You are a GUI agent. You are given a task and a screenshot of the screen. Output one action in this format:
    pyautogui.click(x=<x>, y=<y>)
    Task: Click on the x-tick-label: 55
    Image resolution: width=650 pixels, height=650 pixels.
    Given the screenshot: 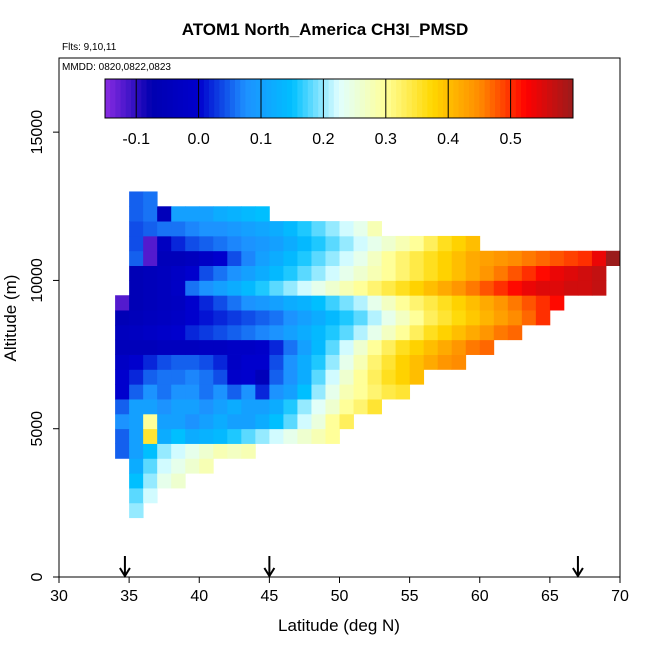 What is the action you would take?
    pyautogui.click(x=410, y=596)
    